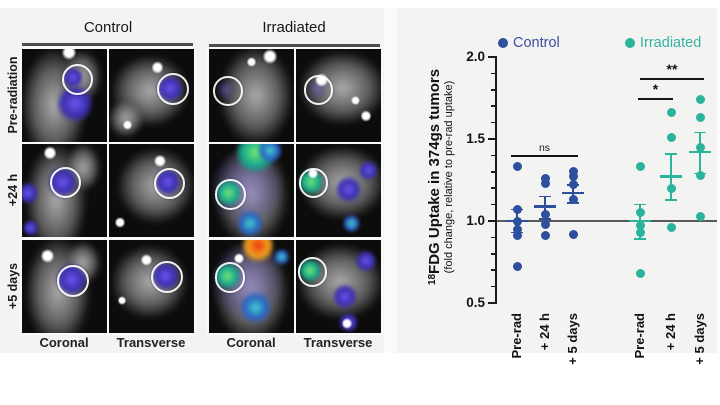  What do you see at coordinates (251, 342) in the screenshot?
I see `col-label-coronal-irradiated: Coronal` at bounding box center [251, 342].